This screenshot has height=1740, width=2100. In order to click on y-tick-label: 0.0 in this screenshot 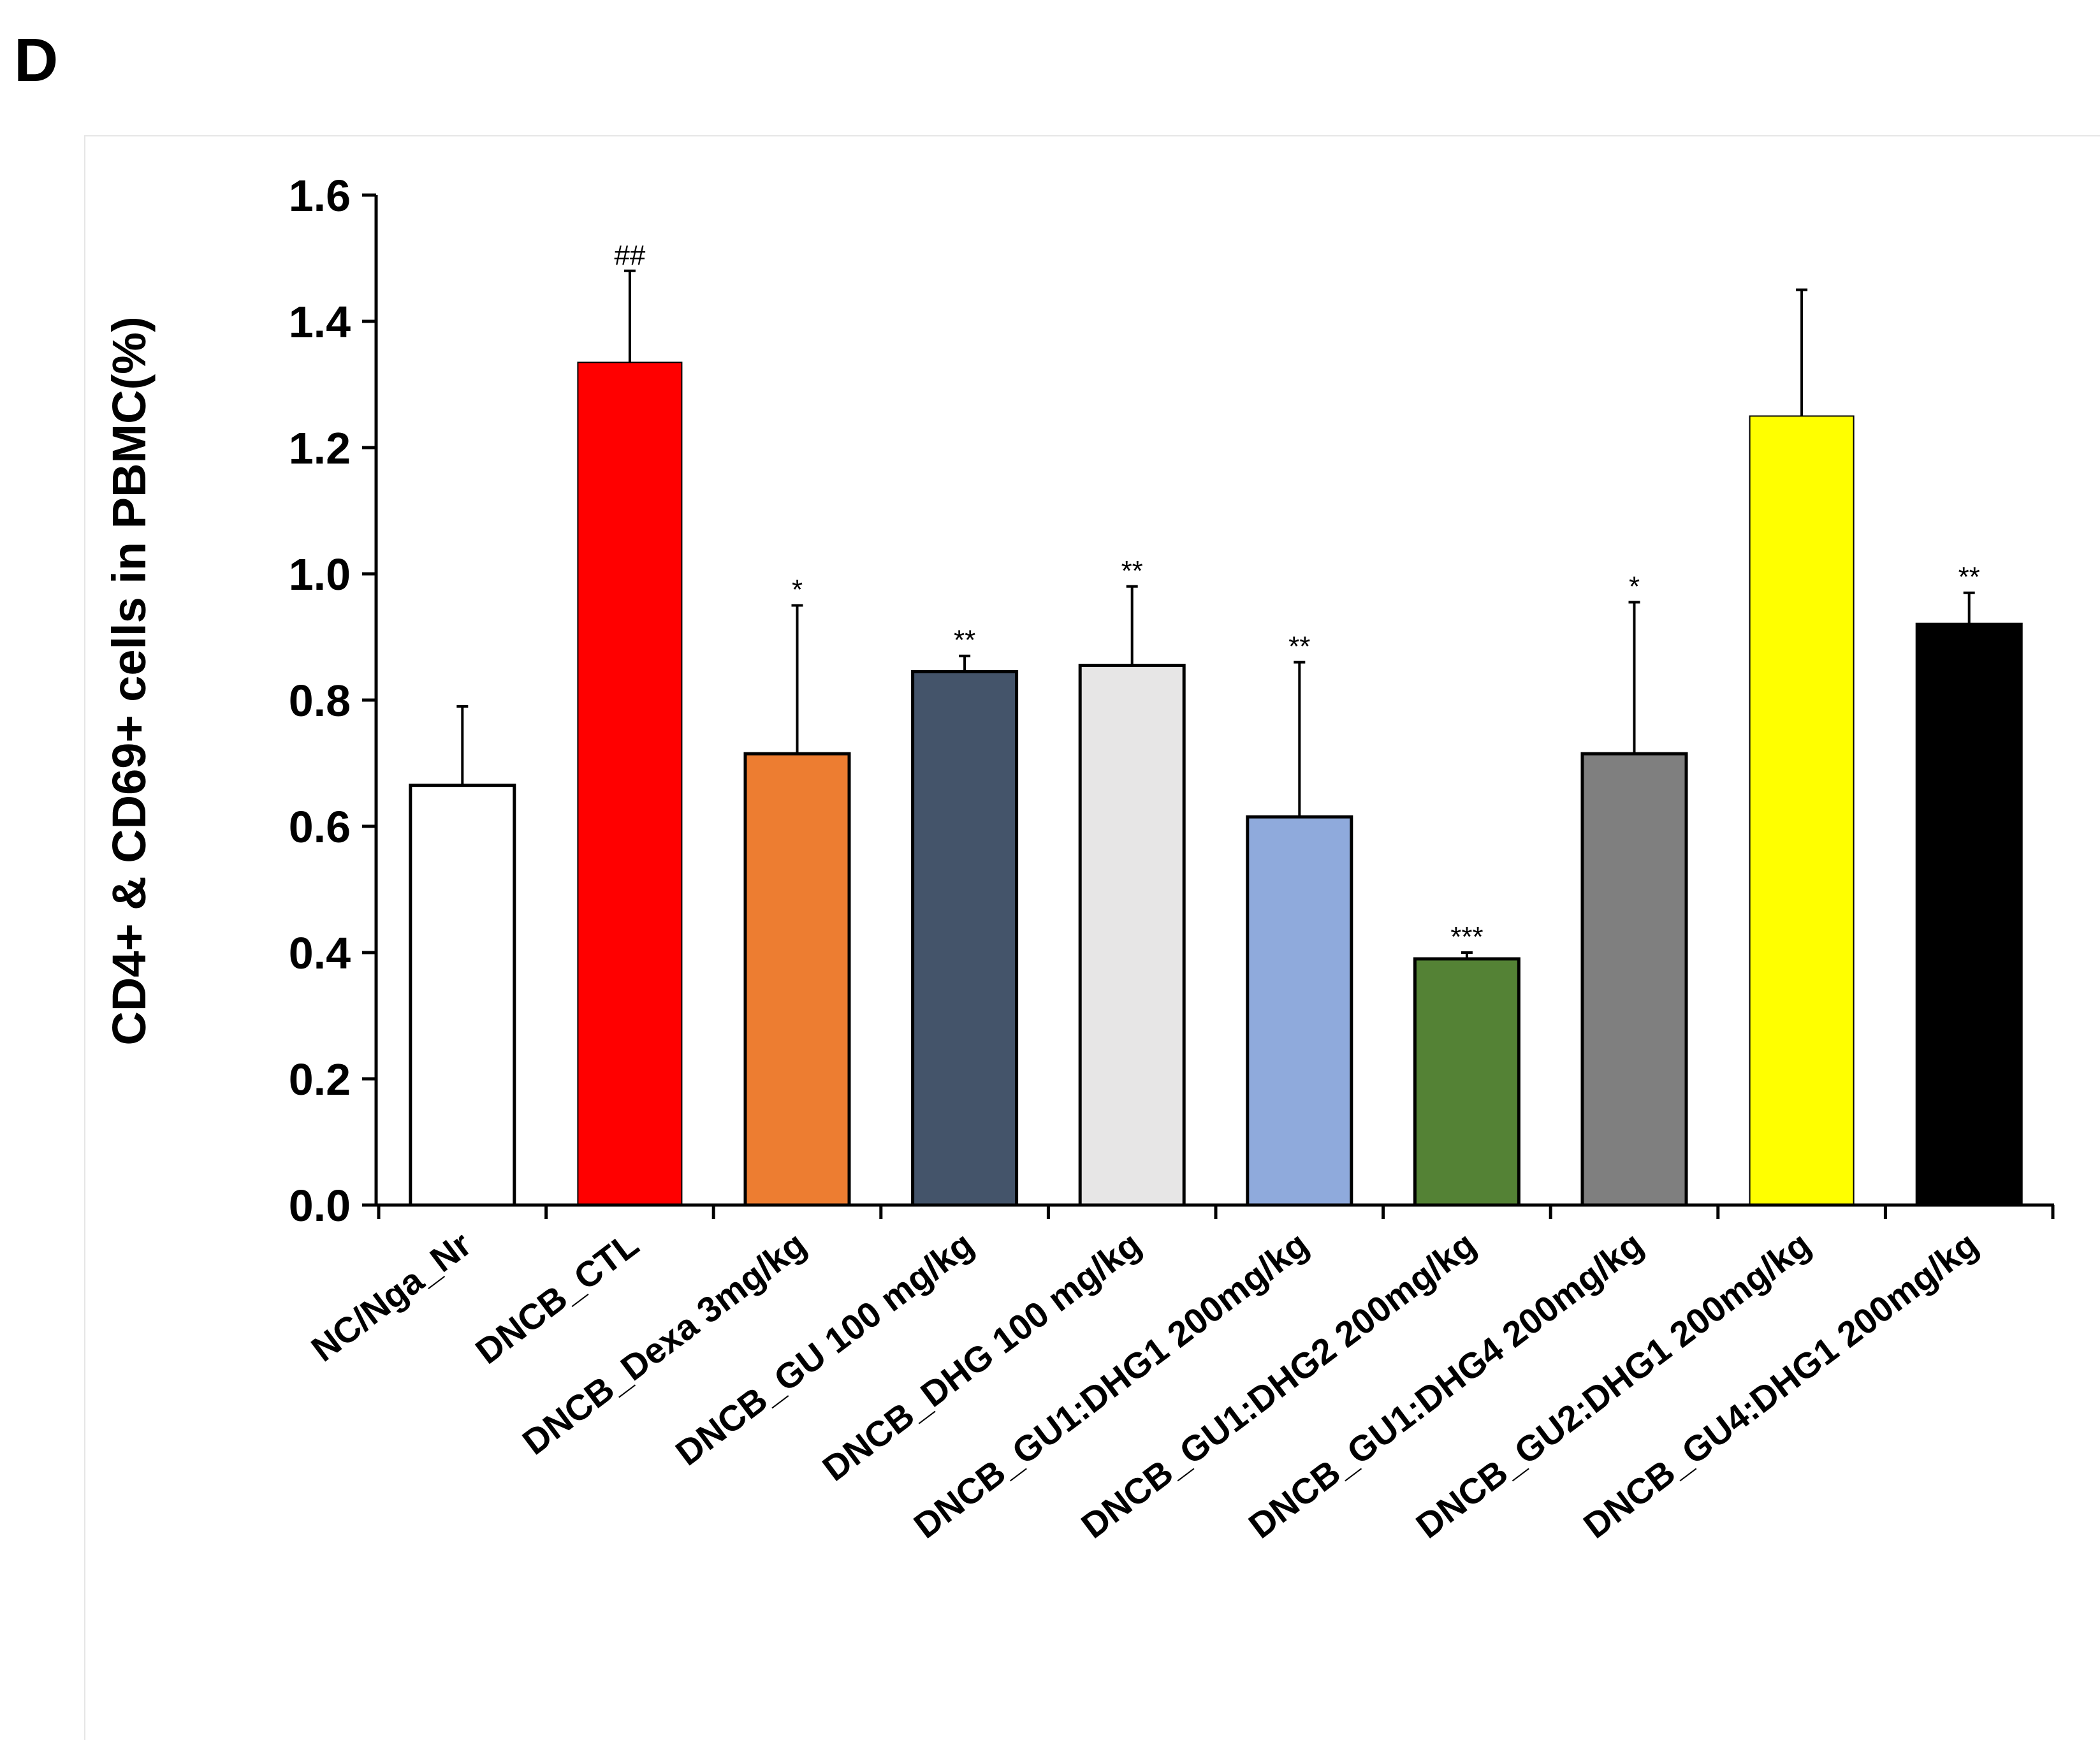, I will do `click(320, 1206)`.